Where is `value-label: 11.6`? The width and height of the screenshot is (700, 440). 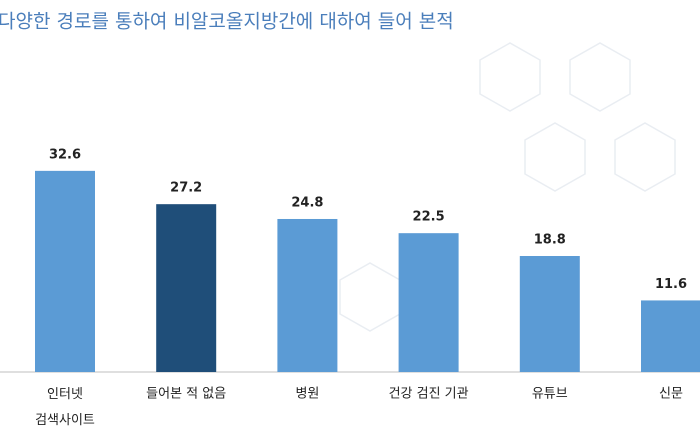
value-label: 11.6 is located at coordinates (671, 284).